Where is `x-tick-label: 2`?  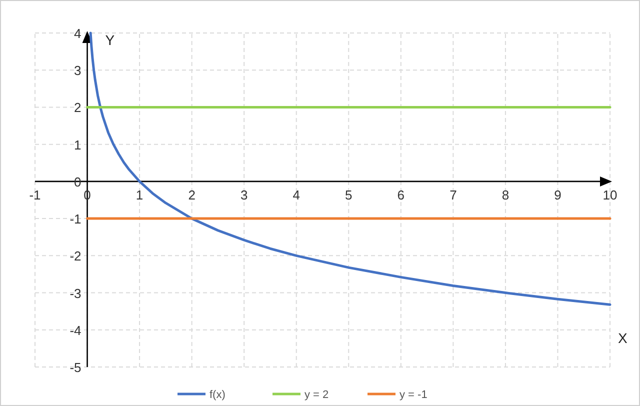 x-tick-label: 2 is located at coordinates (192, 194).